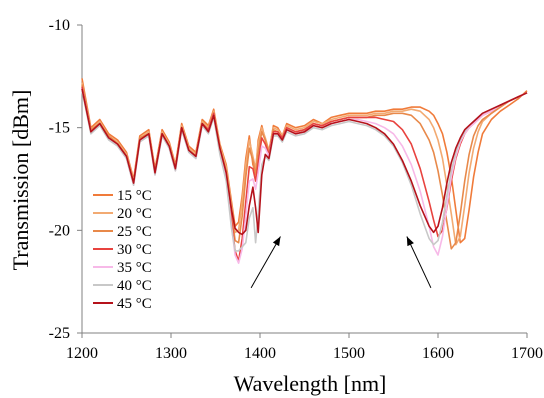 This screenshot has height=398, width=544. I want to click on legend-label-5: 40 °C, so click(134, 286).